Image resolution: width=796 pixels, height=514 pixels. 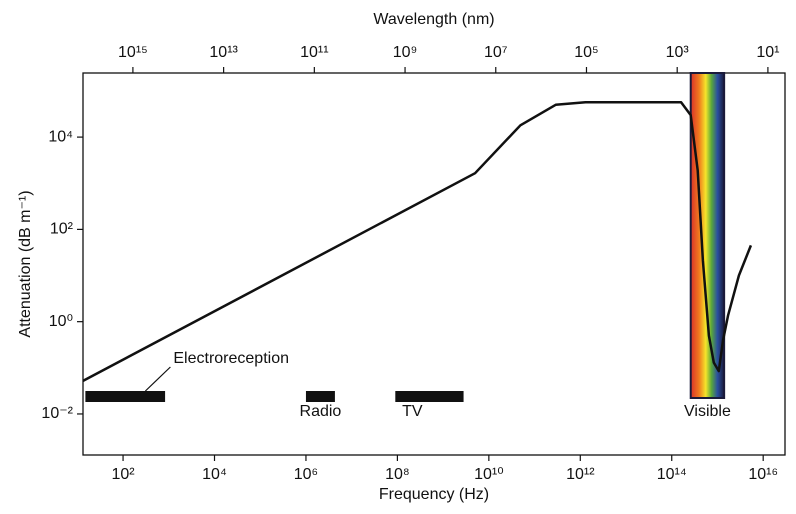 What do you see at coordinates (767, 52) in the screenshot?
I see `x2-tick-label: 10¹` at bounding box center [767, 52].